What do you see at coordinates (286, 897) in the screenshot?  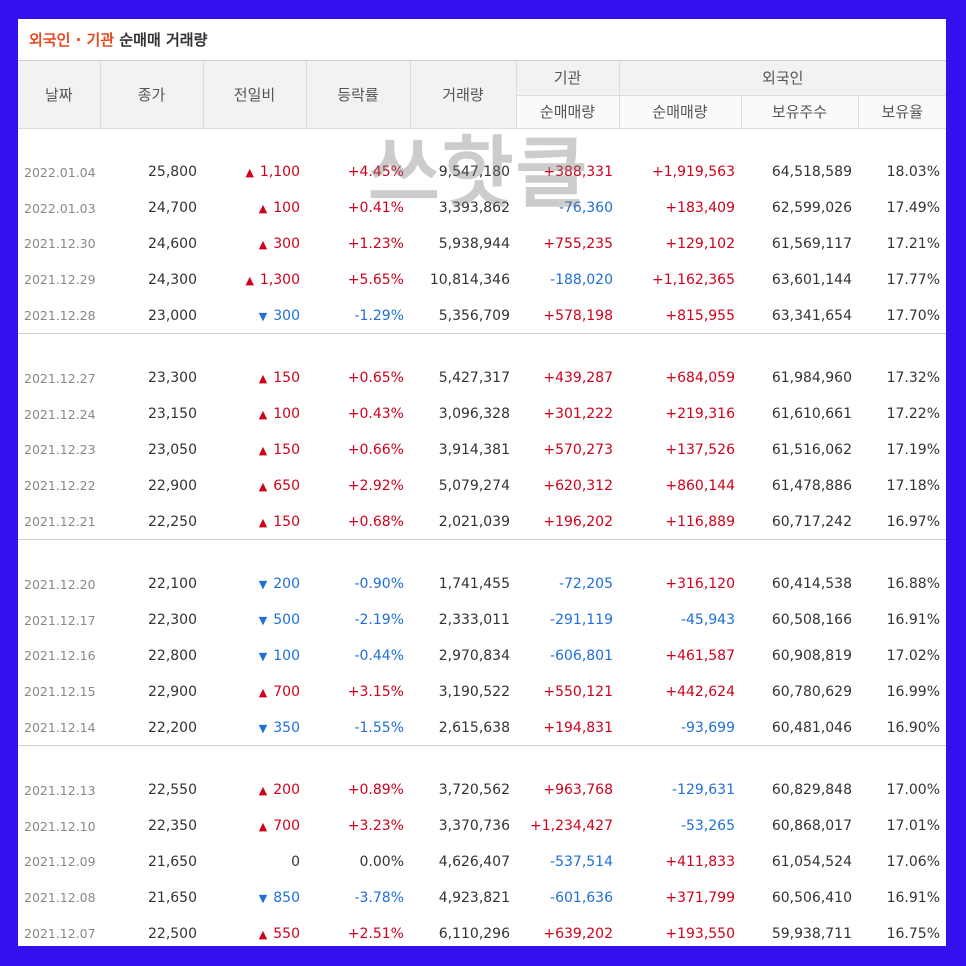 I see `cell-change-value: 850` at bounding box center [286, 897].